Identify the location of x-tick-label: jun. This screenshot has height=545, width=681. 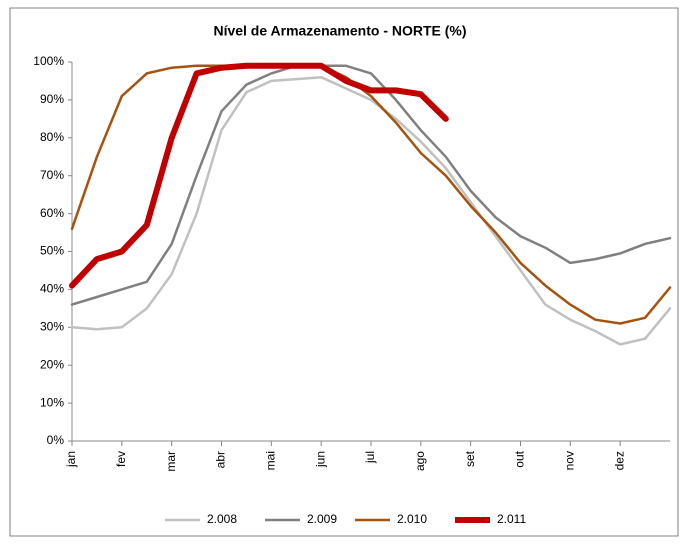
(320, 459).